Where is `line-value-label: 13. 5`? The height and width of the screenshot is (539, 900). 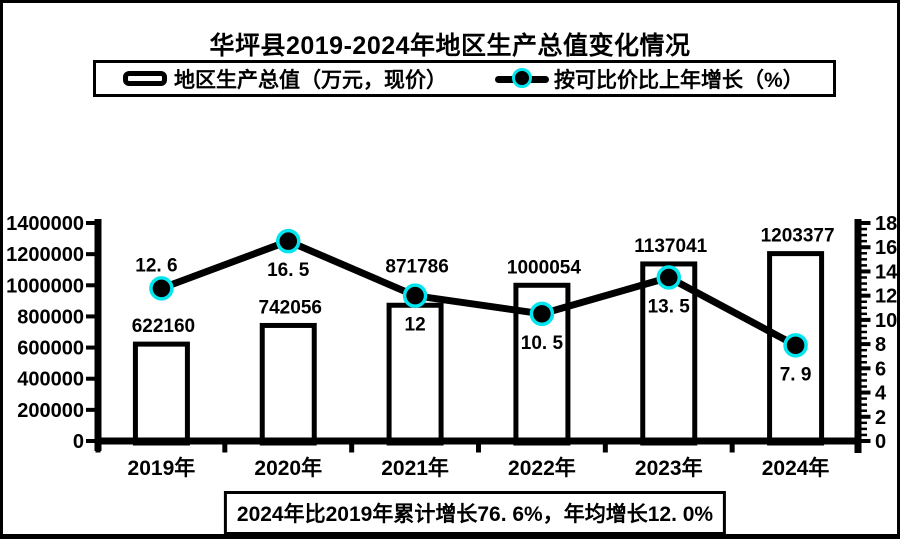
line-value-label: 13. 5 is located at coordinates (669, 307).